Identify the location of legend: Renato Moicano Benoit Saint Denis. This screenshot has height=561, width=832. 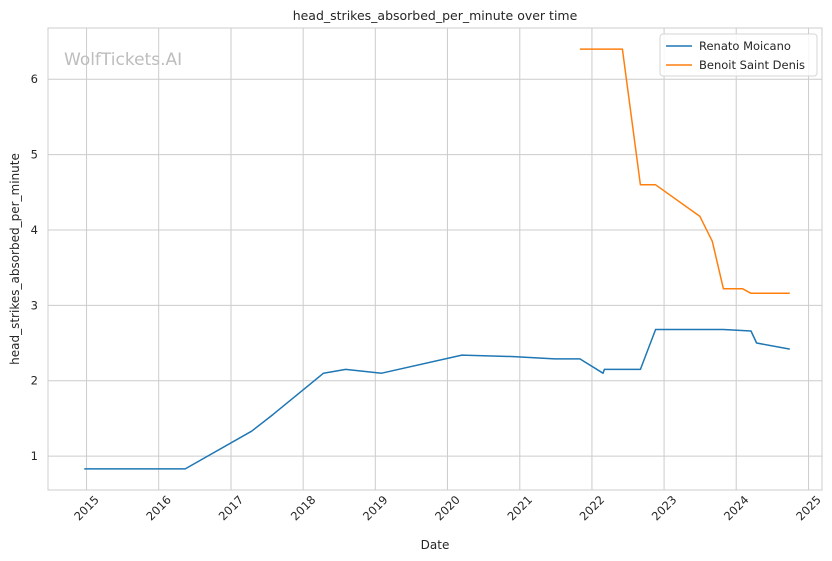
(738, 55).